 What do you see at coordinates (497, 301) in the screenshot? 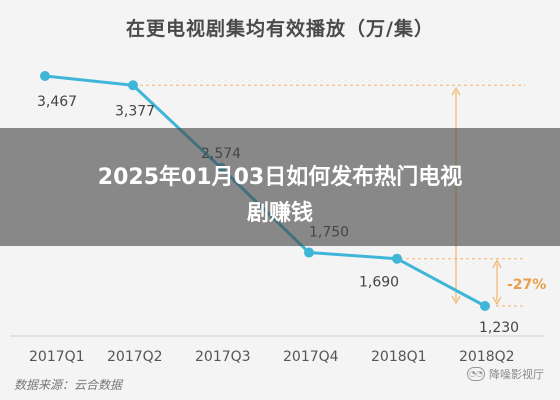
I see `range-arrow-short-head-bottom` at bounding box center [497, 301].